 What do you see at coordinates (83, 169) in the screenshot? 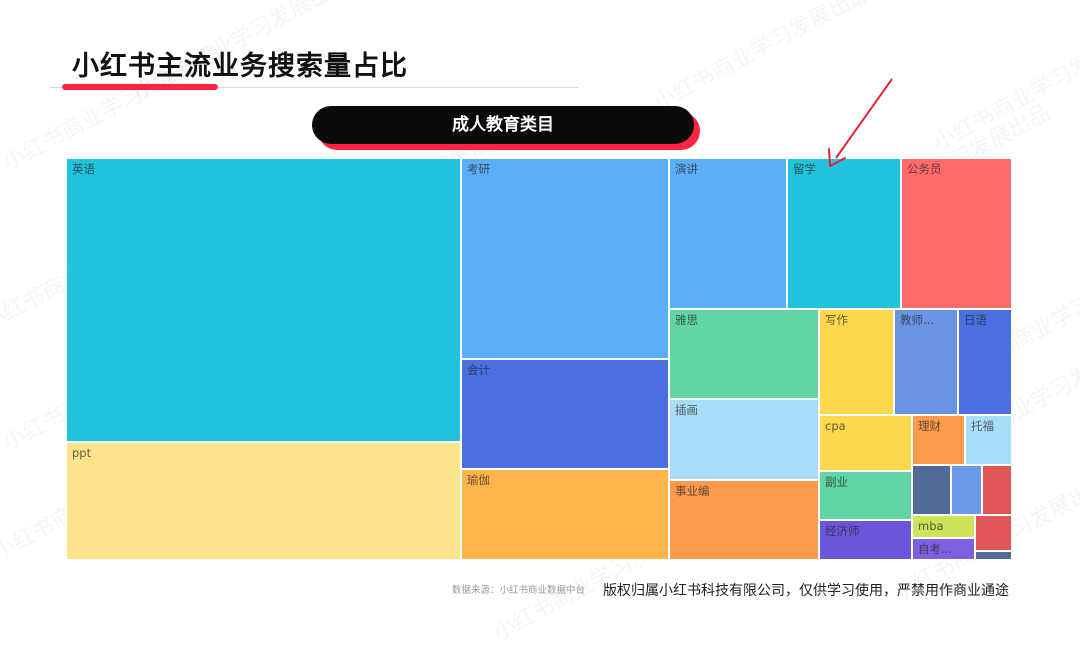
I see `treemap-label: 英语` at bounding box center [83, 169].